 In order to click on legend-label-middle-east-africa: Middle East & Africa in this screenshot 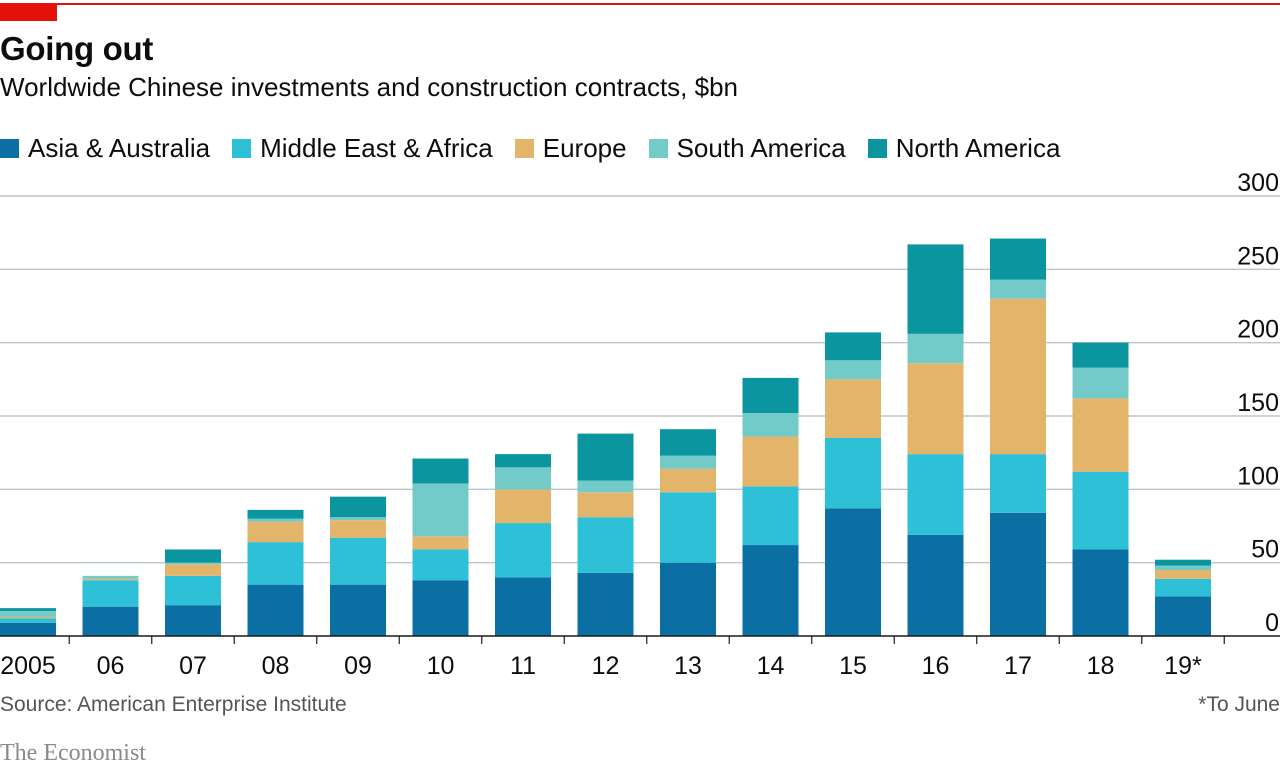, I will do `click(376, 147)`.